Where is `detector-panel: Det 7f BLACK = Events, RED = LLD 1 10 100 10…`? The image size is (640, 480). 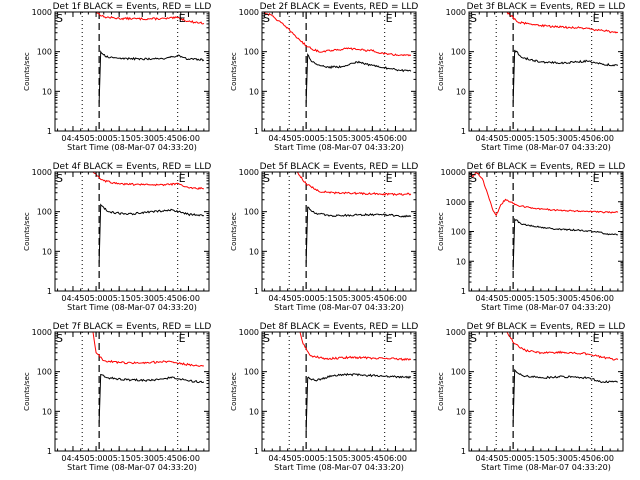 detector-panel: Det 7f BLACK = Events, RED = LLD 1 10 100 10… is located at coordinates (117, 397).